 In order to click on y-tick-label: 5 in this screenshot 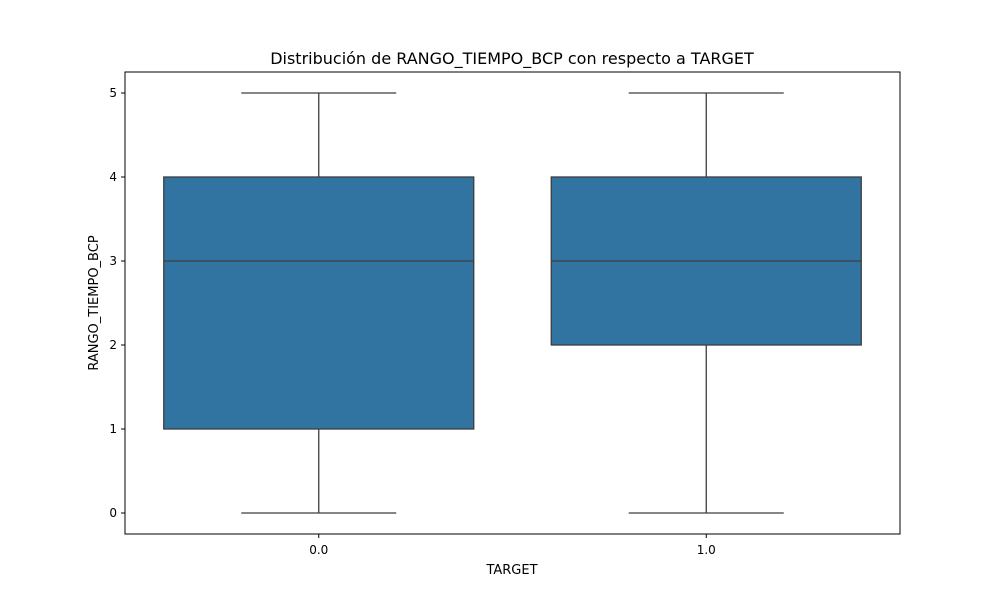, I will do `click(113, 93)`.